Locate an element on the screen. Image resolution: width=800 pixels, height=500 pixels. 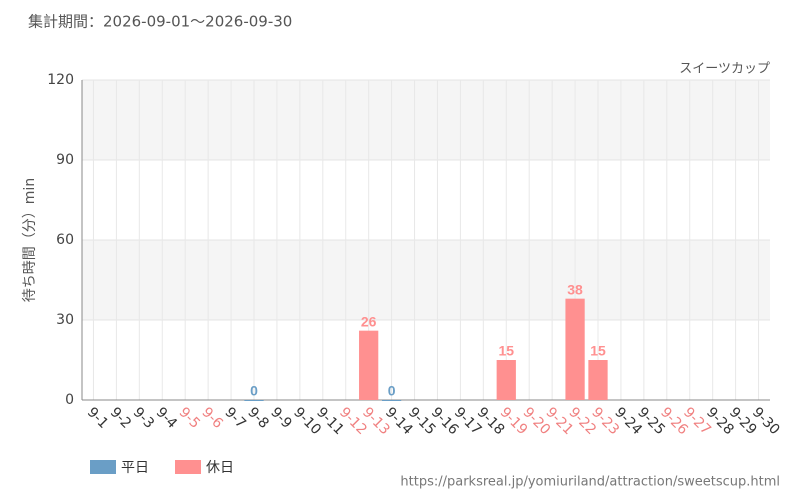
x-tick-label: 9-1 is located at coordinates (97, 417).